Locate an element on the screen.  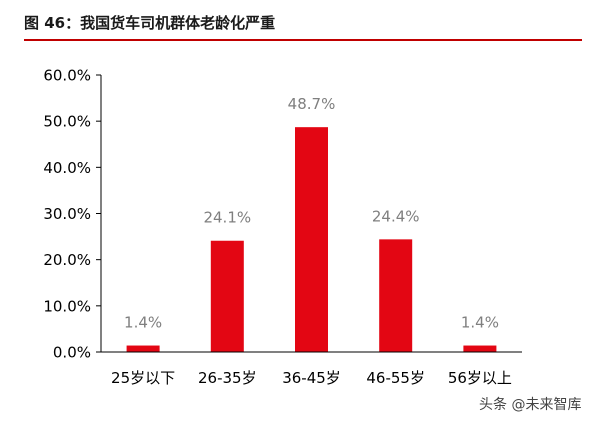
y-tick-label: 20.0% is located at coordinates (67, 260).